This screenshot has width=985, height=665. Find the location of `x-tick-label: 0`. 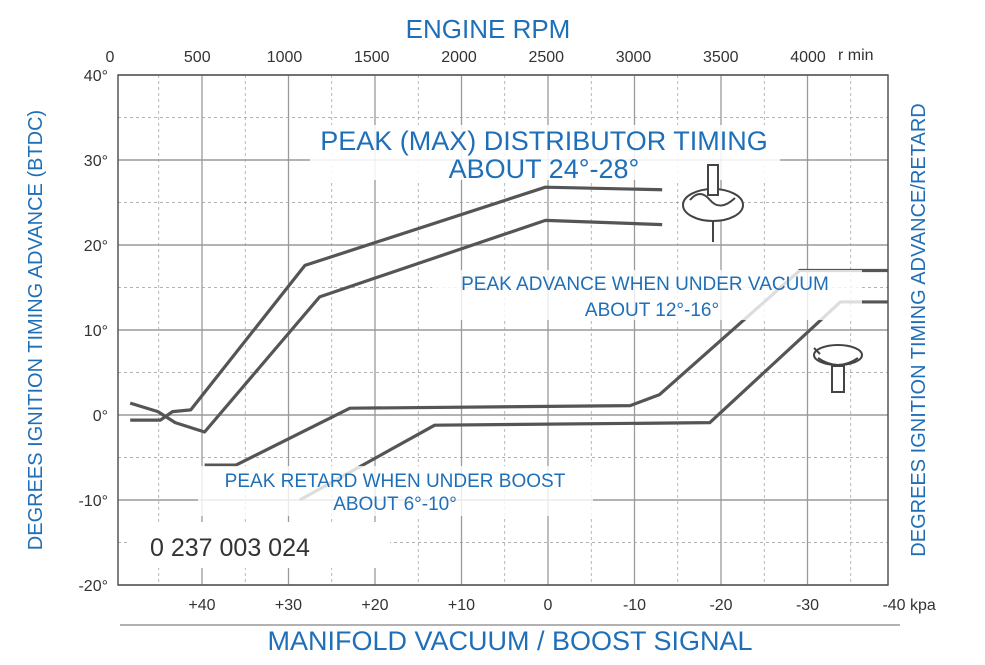

x-tick-label: 0 is located at coordinates (548, 605).